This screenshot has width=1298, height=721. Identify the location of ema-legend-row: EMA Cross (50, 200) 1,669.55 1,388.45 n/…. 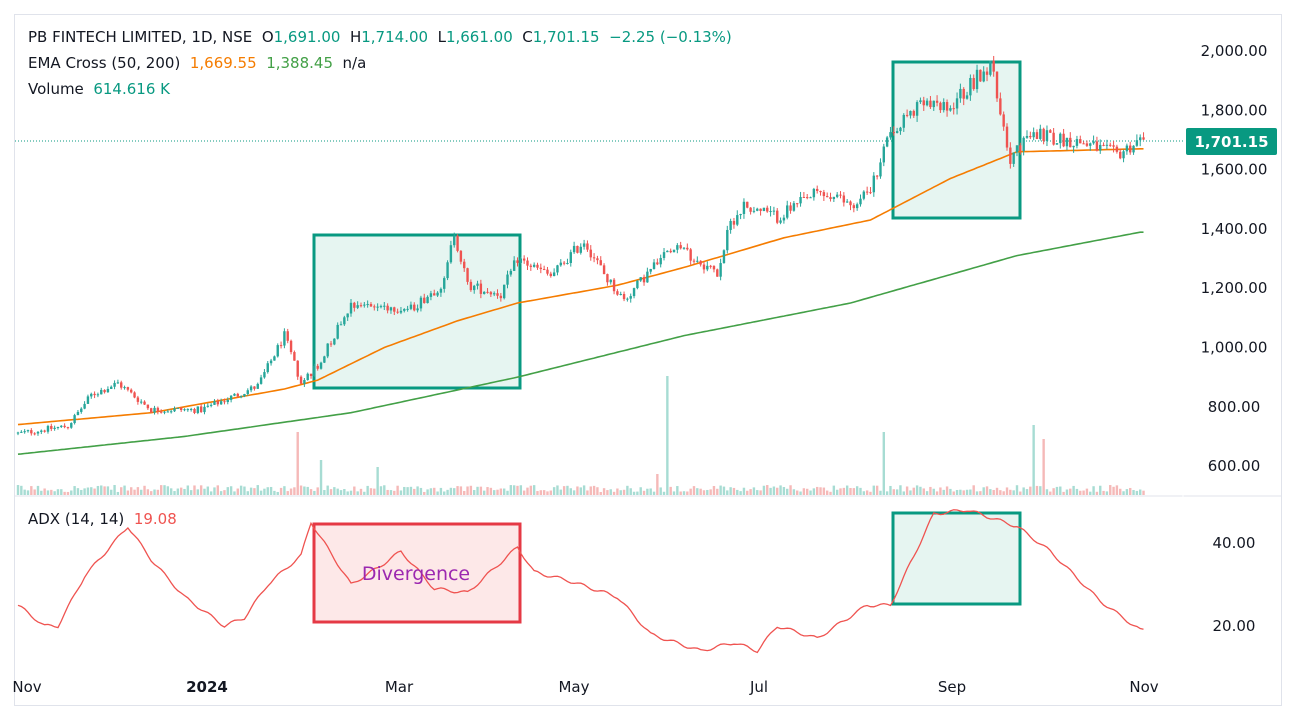
(197, 63).